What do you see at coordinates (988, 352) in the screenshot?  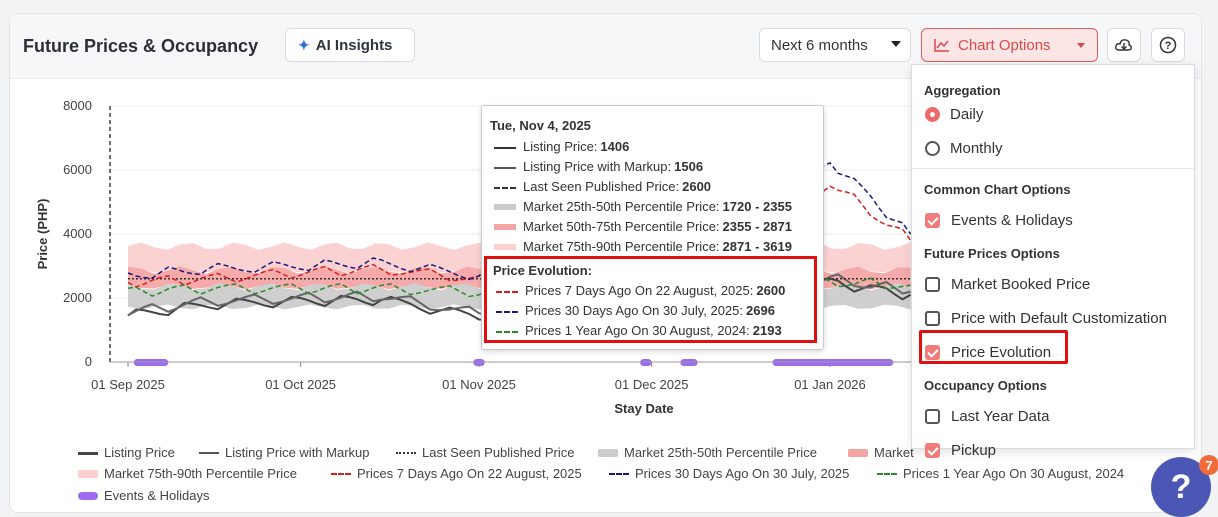 I see `price-evolution-checkbox: Price Evolution` at bounding box center [988, 352].